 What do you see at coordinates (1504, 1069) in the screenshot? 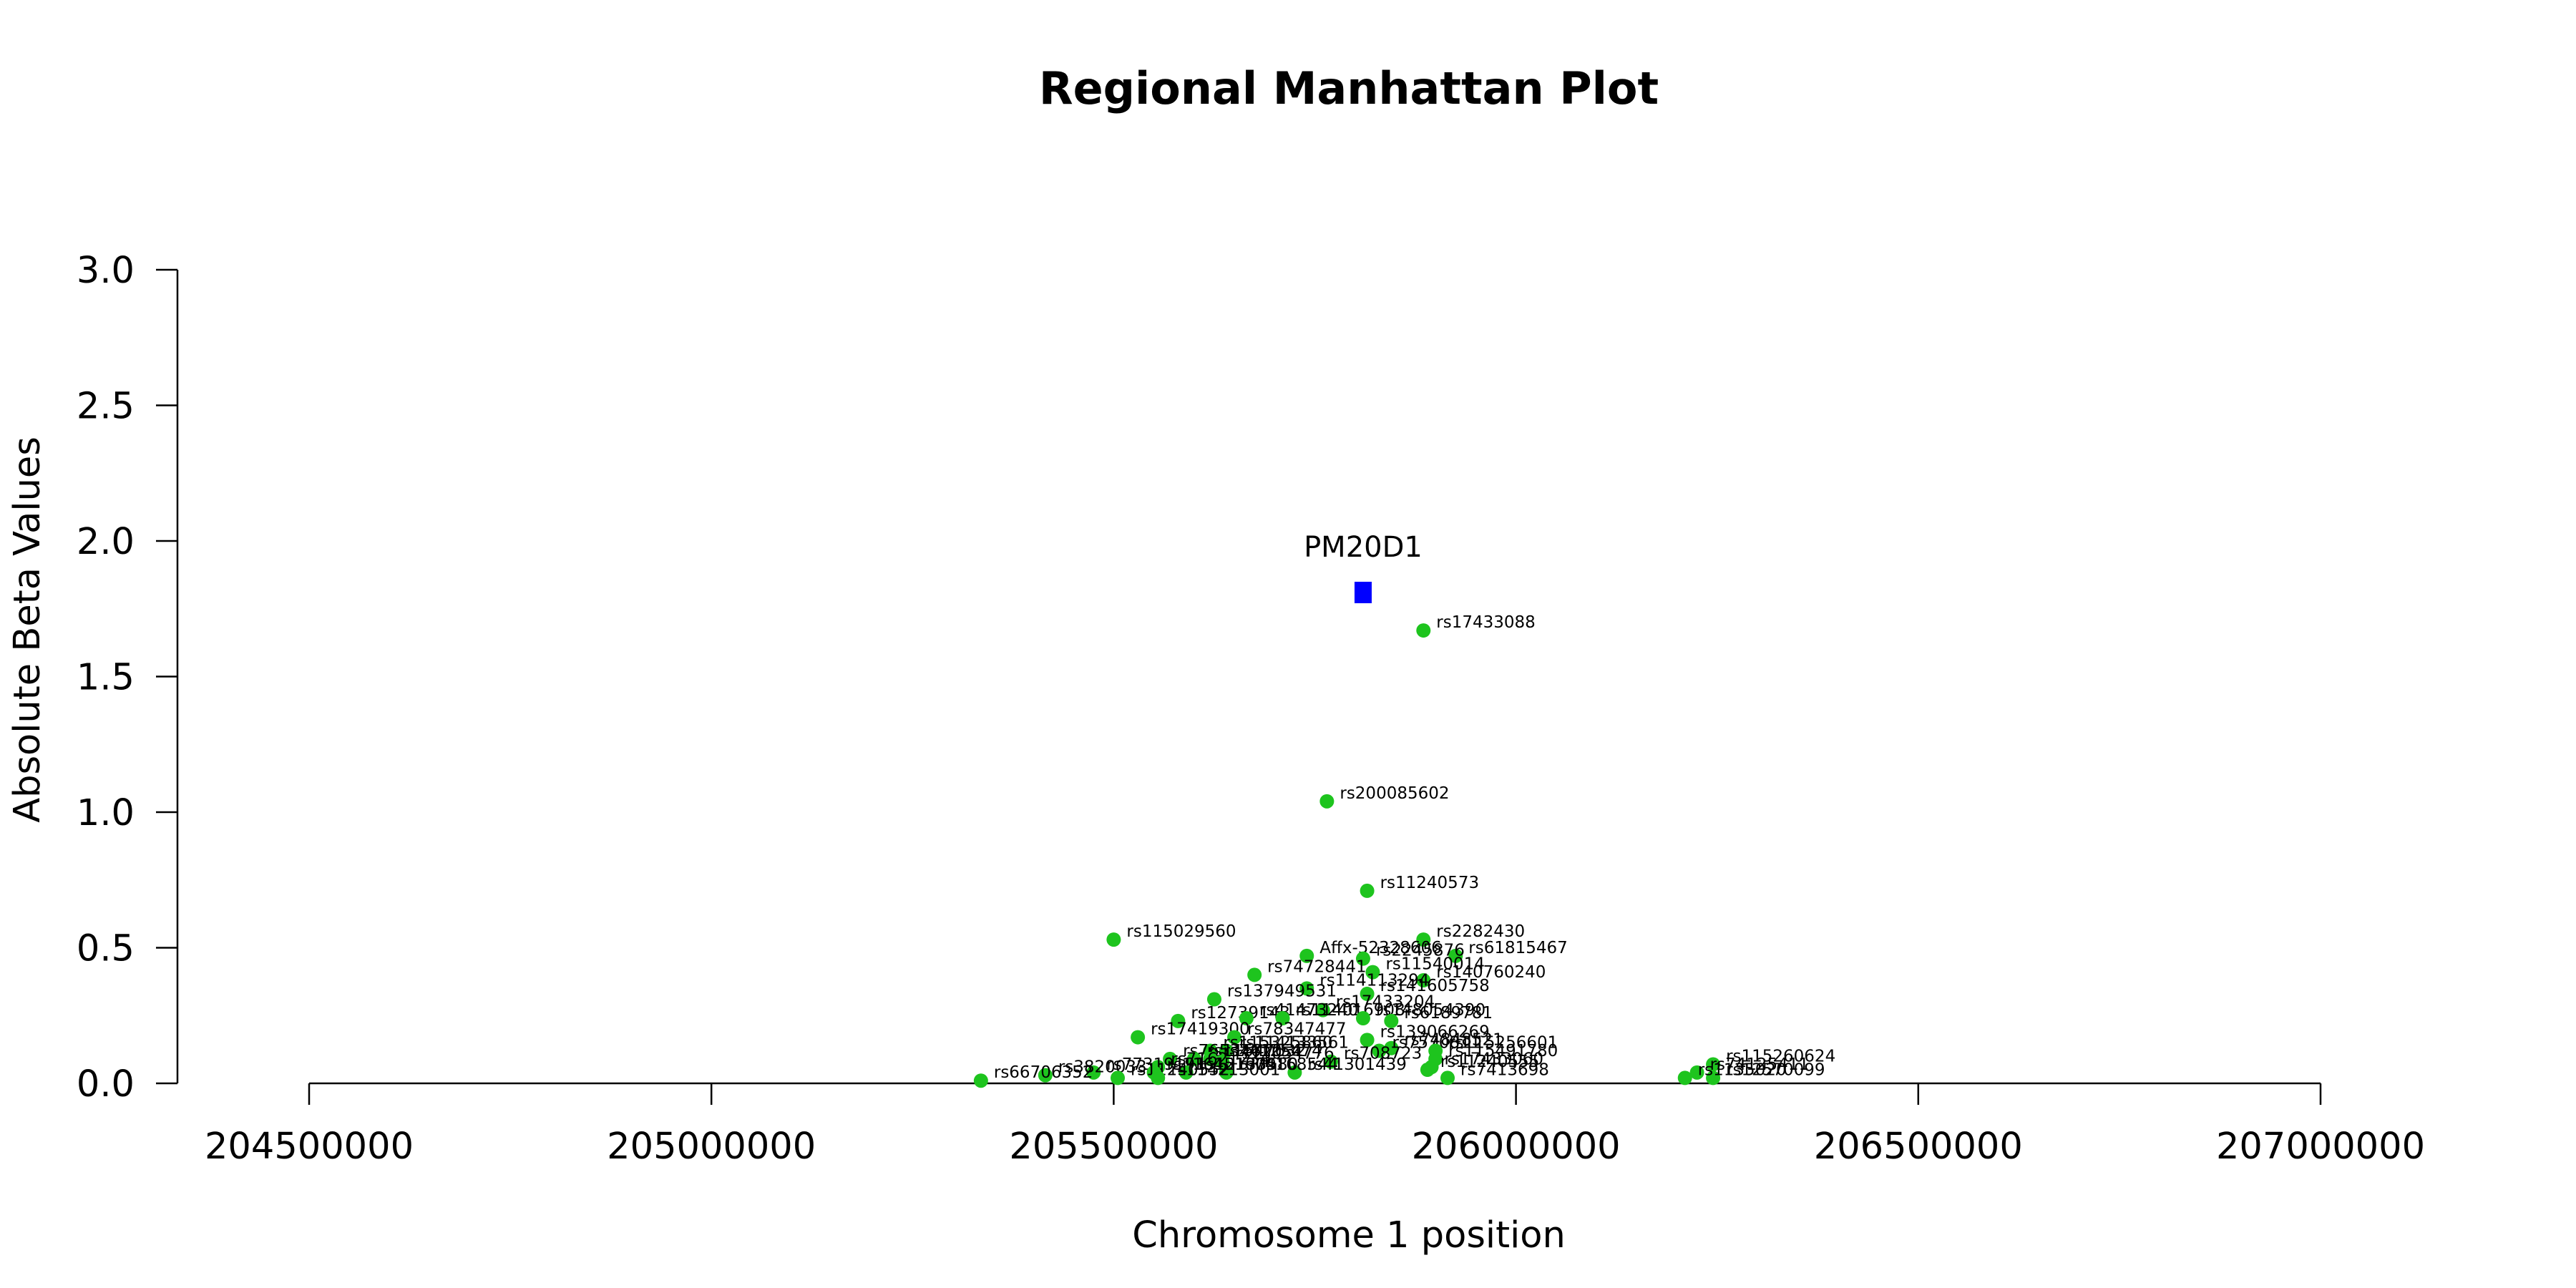
I see `snp-label: rs7413698` at bounding box center [1504, 1069].